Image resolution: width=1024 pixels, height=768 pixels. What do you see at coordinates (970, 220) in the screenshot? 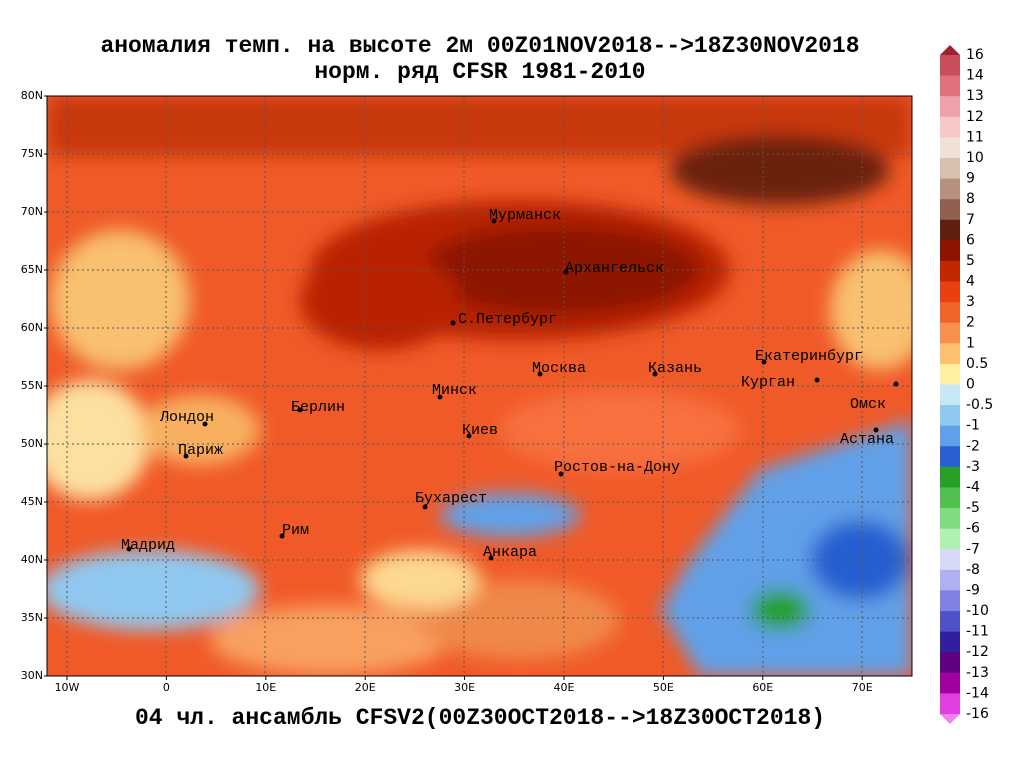
I see `colorbar-label: 7` at bounding box center [970, 220].